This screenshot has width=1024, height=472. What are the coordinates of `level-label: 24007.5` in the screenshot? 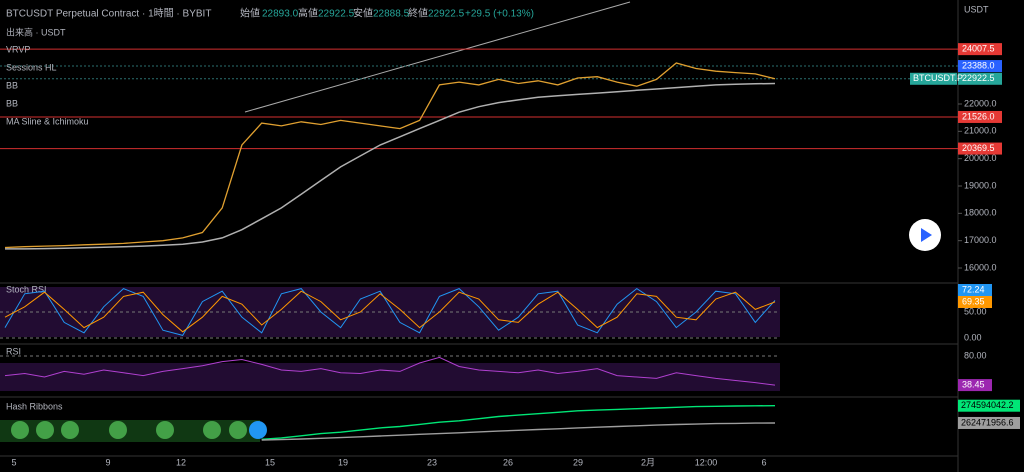 It's located at (978, 49).